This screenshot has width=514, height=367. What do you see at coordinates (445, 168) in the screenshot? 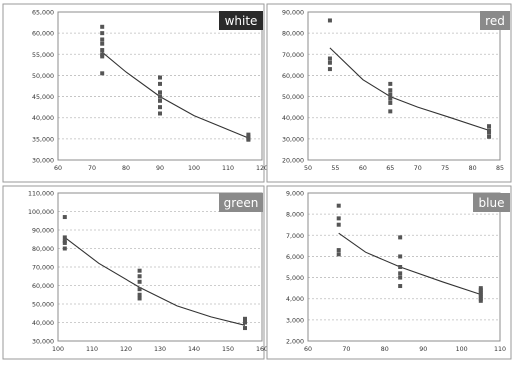
I see `x-tick-label: 75` at bounding box center [445, 168].